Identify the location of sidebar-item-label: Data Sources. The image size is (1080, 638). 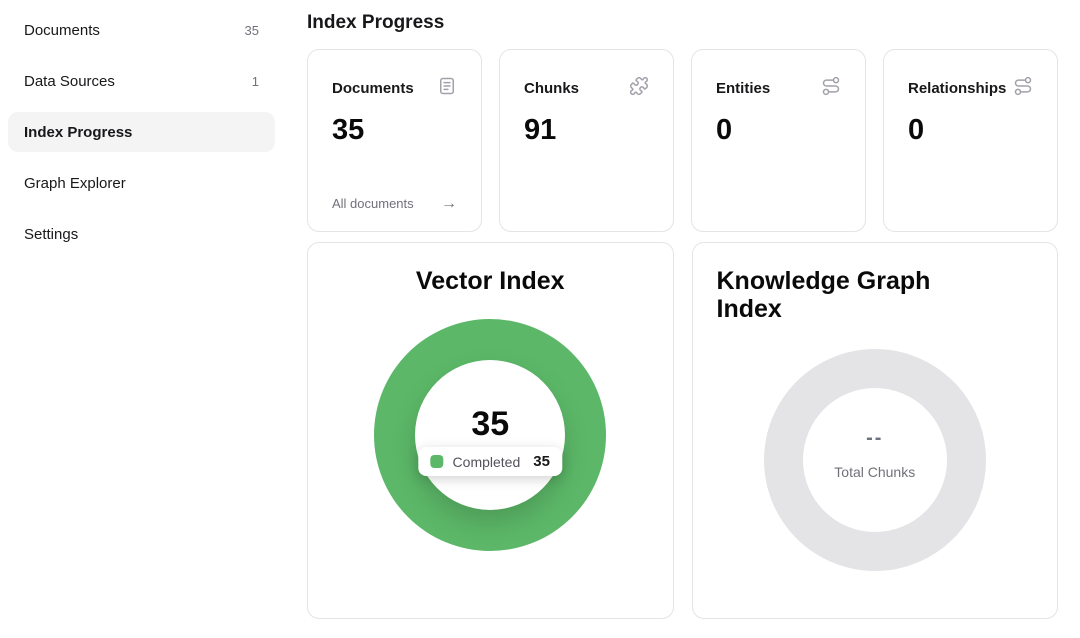
(69, 81).